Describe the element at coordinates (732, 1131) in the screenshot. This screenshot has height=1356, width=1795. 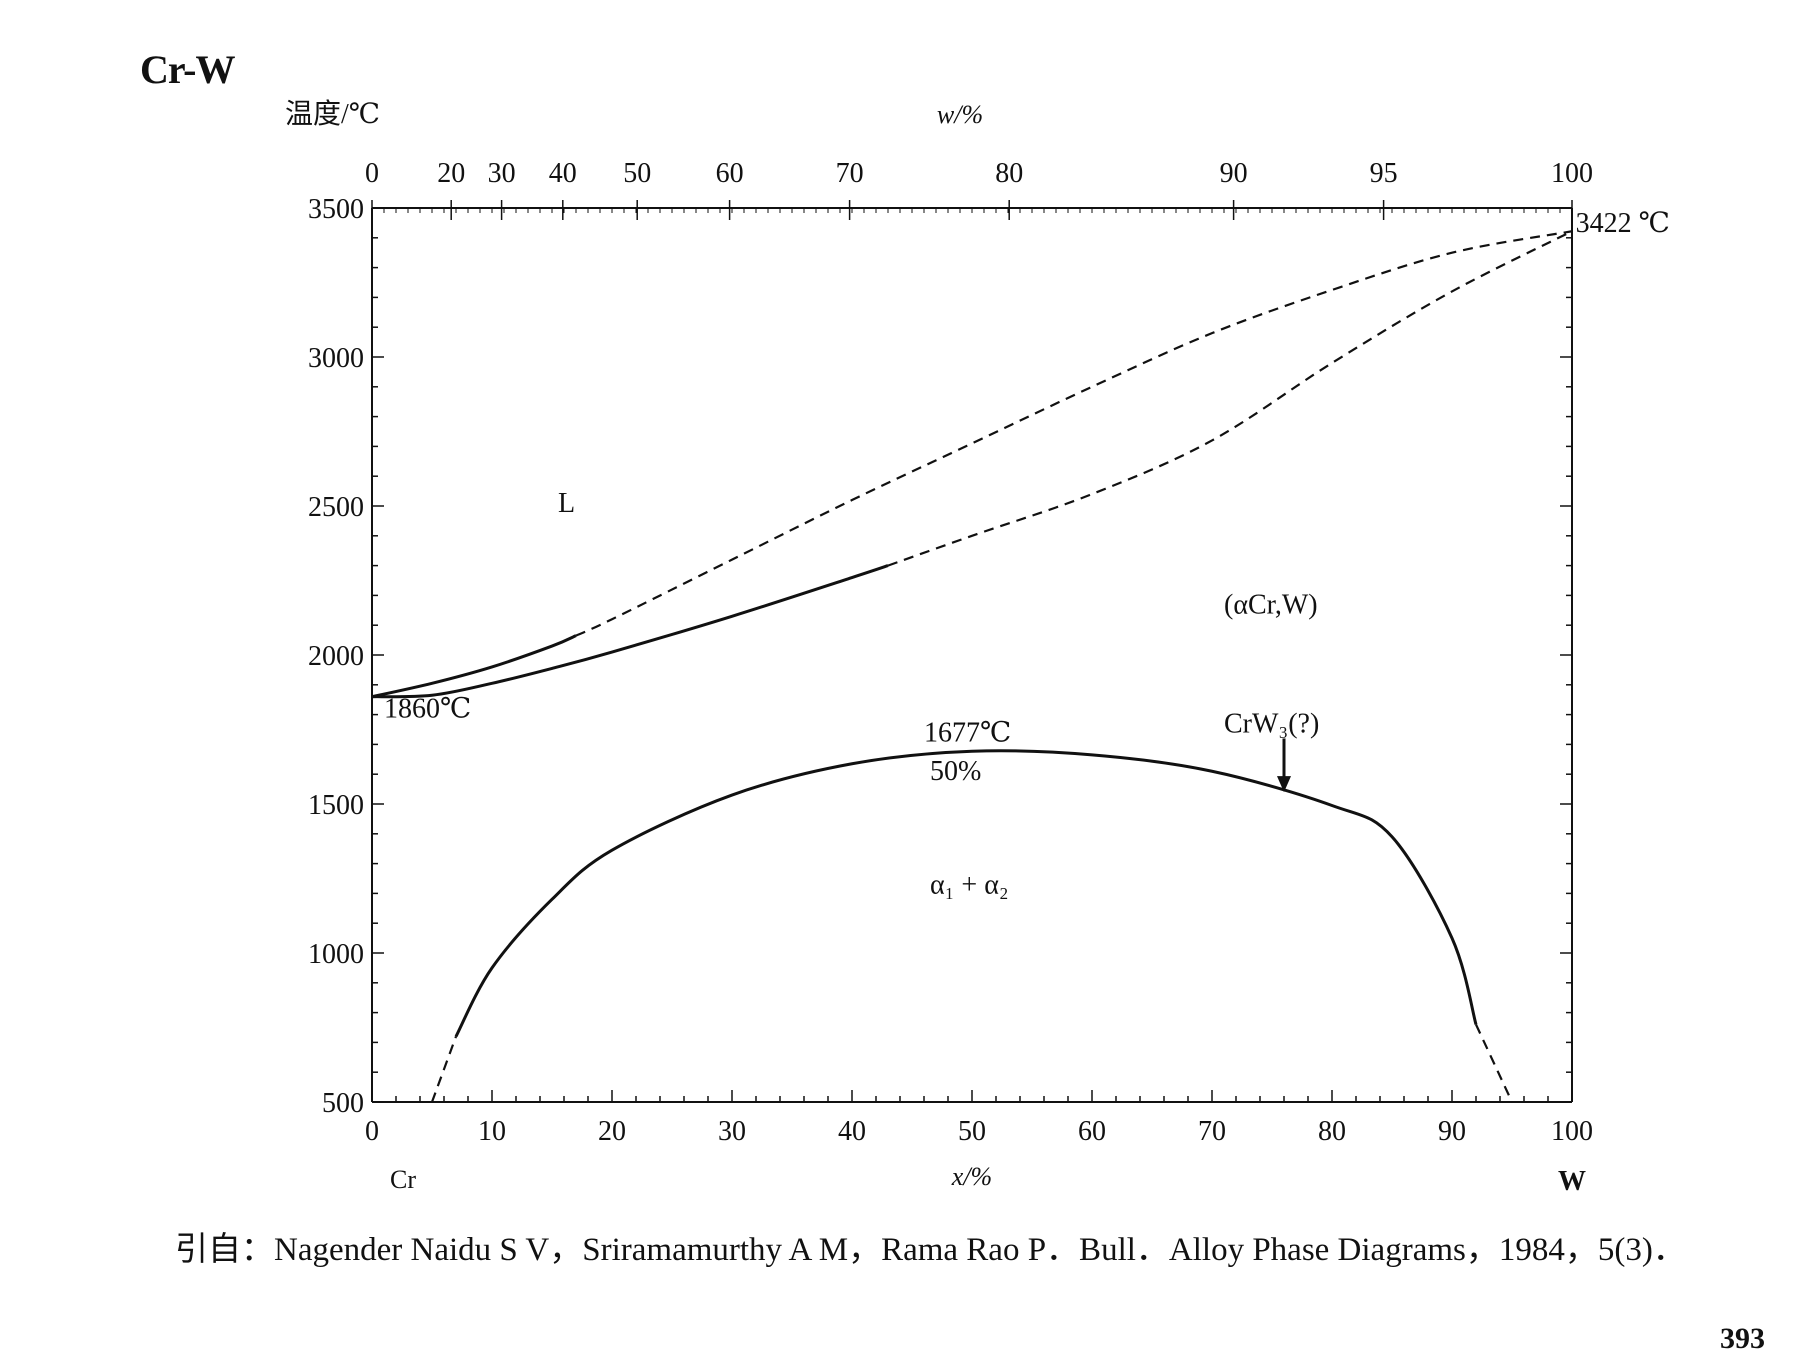
I see `x-tick-label: 30` at that location.